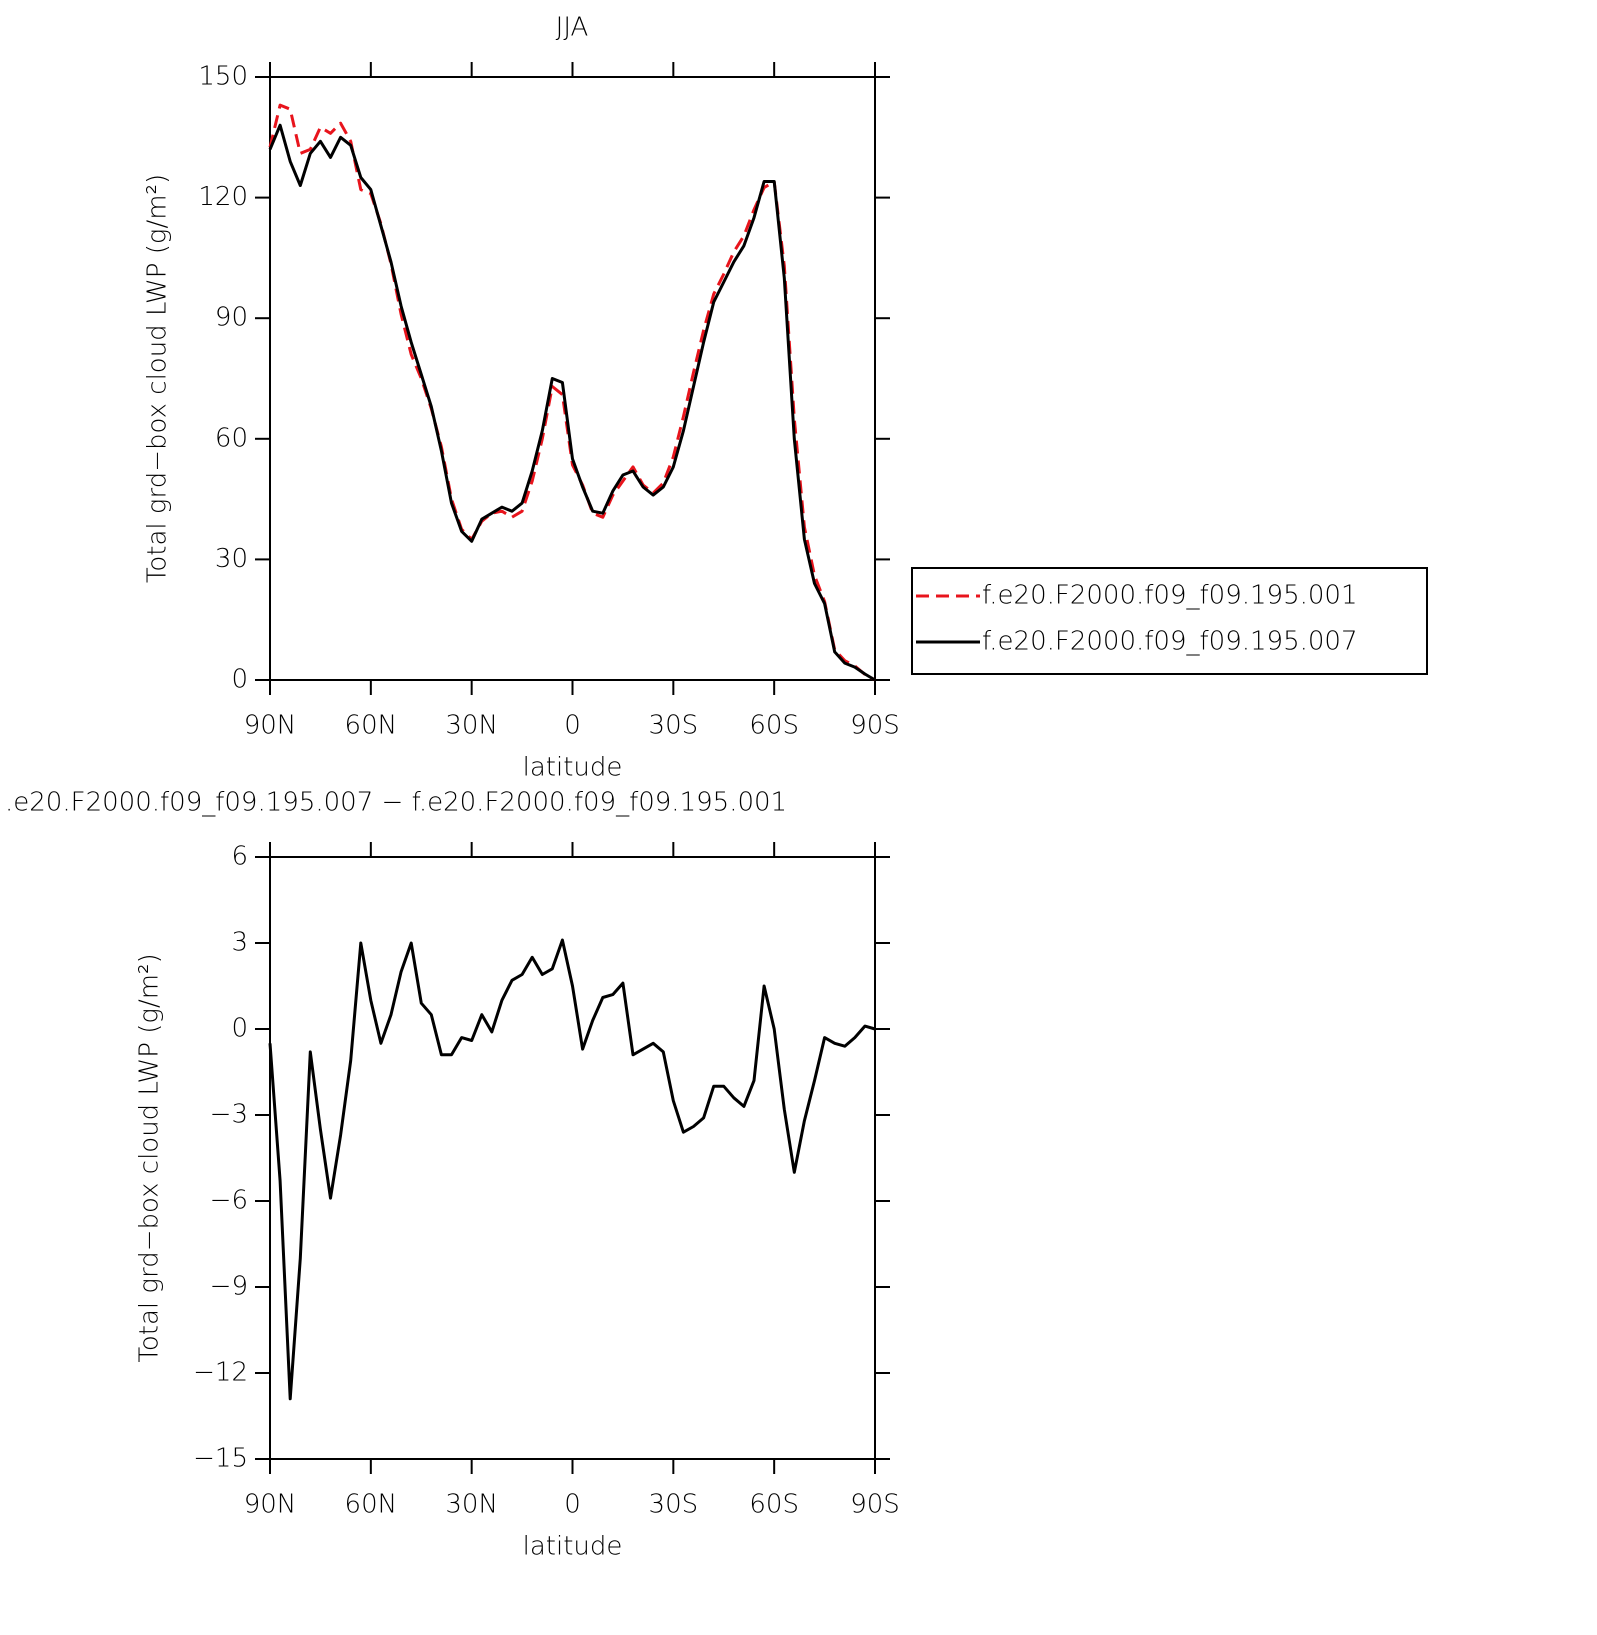 The width and height of the screenshot is (1597, 1635). Describe the element at coordinates (229, 1115) in the screenshot. I see `y-tick-label: −3` at that location.